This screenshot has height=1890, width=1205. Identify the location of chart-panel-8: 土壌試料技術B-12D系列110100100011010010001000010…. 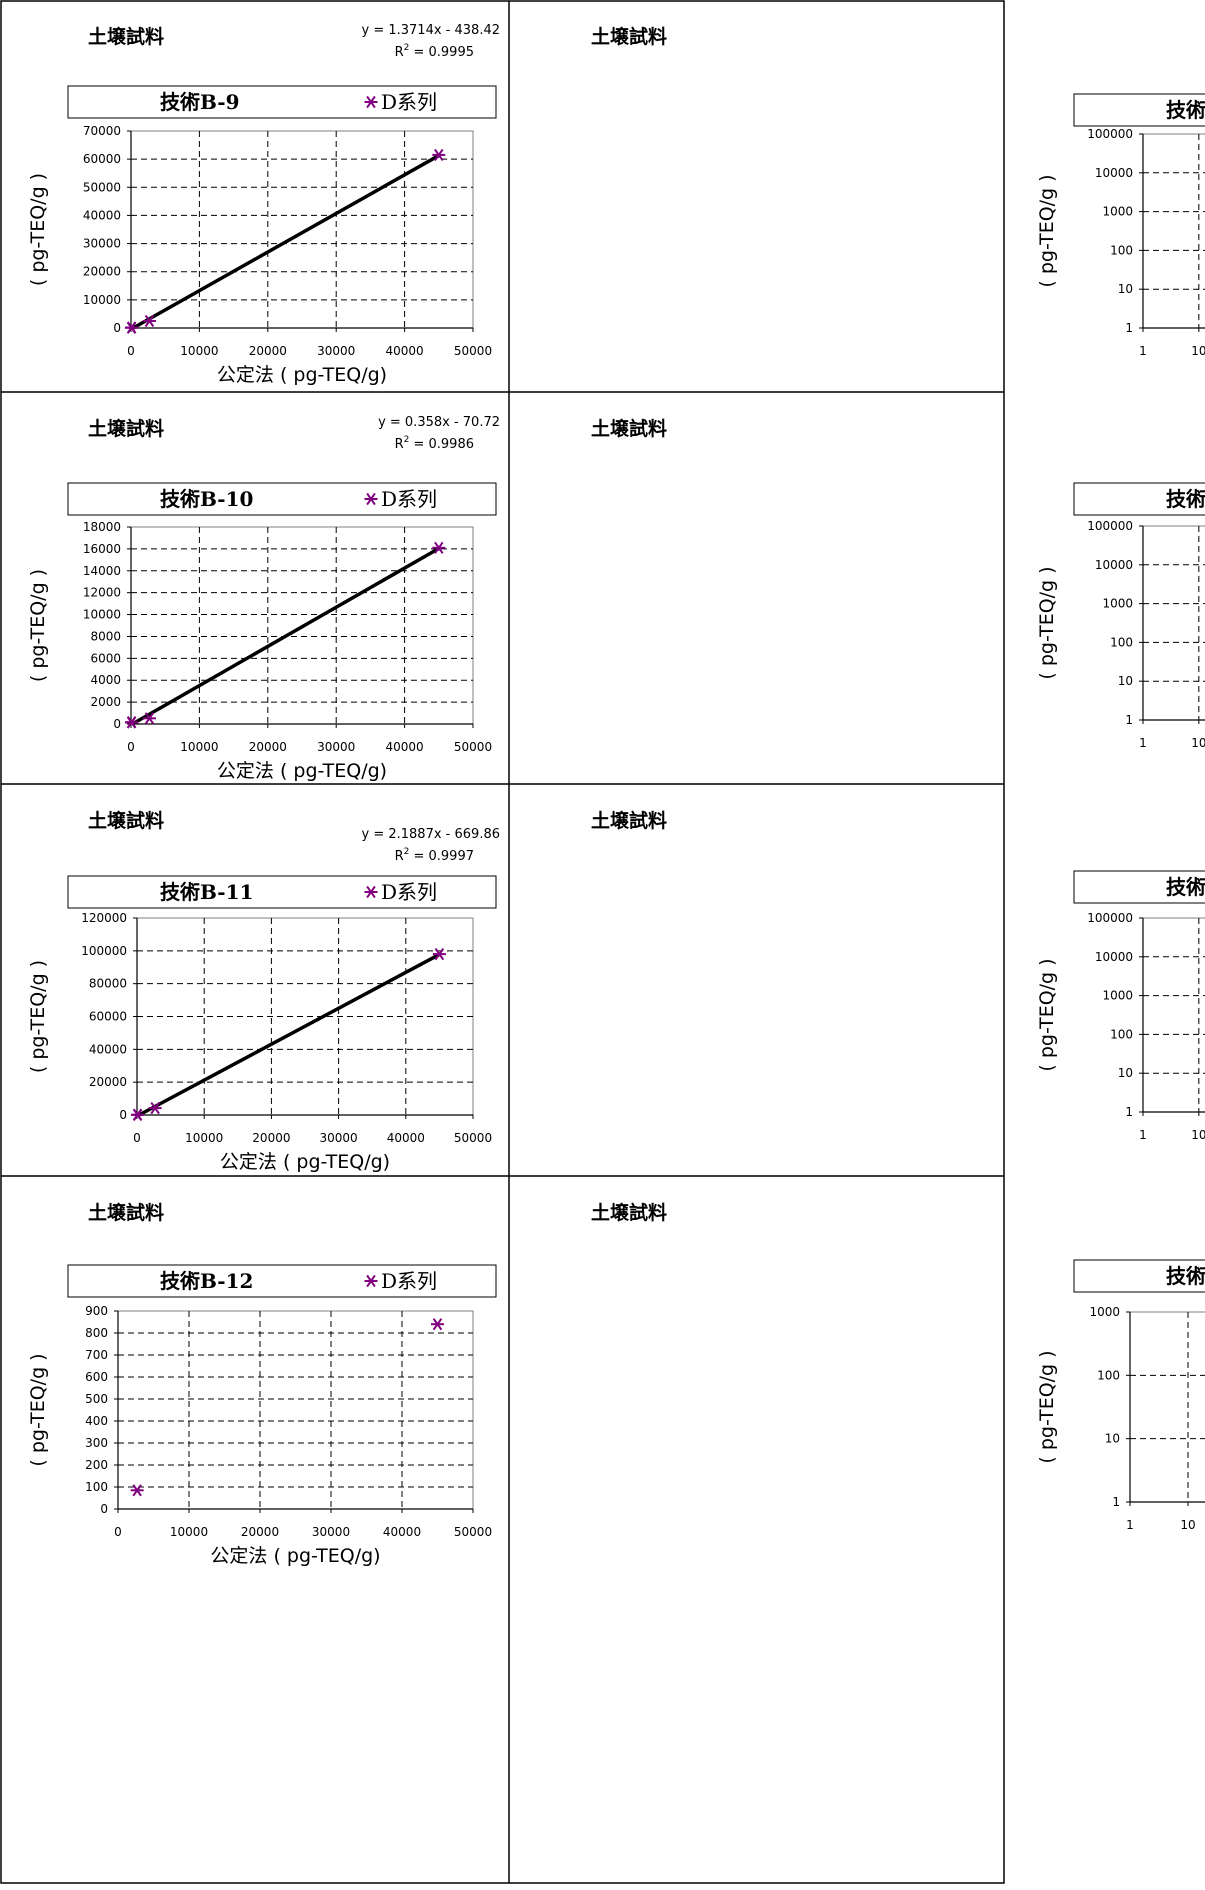
(898, 1366).